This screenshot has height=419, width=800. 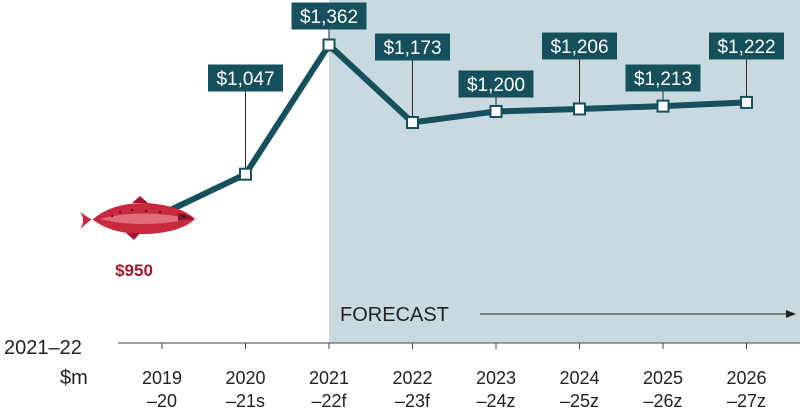 I want to click on forecast-label: FORECAST, so click(x=394, y=315).